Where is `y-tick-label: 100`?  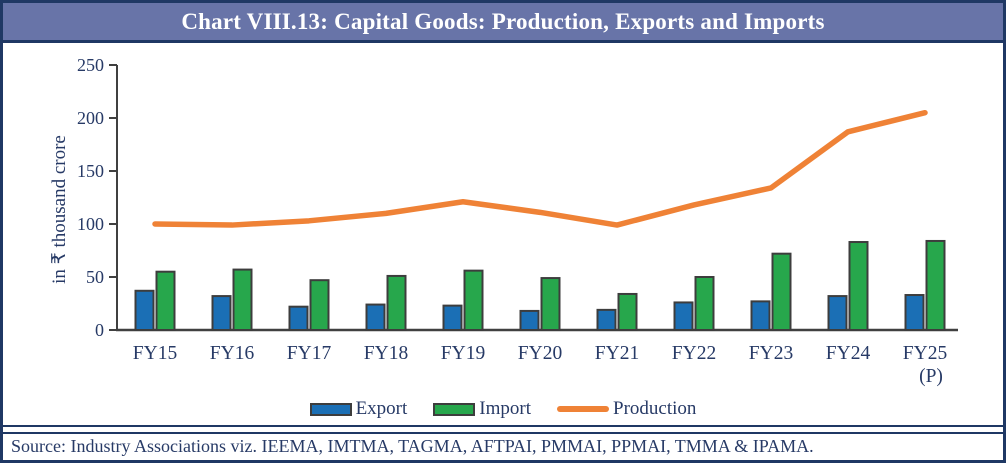
y-tick-label: 100 is located at coordinates (90, 224).